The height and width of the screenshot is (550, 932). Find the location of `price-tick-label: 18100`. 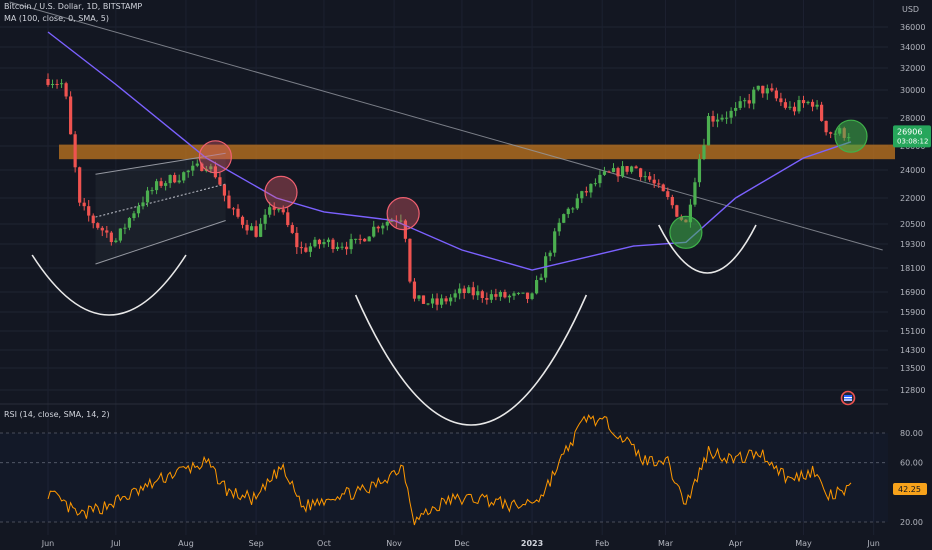

price-tick-label: 18100 is located at coordinates (912, 268).